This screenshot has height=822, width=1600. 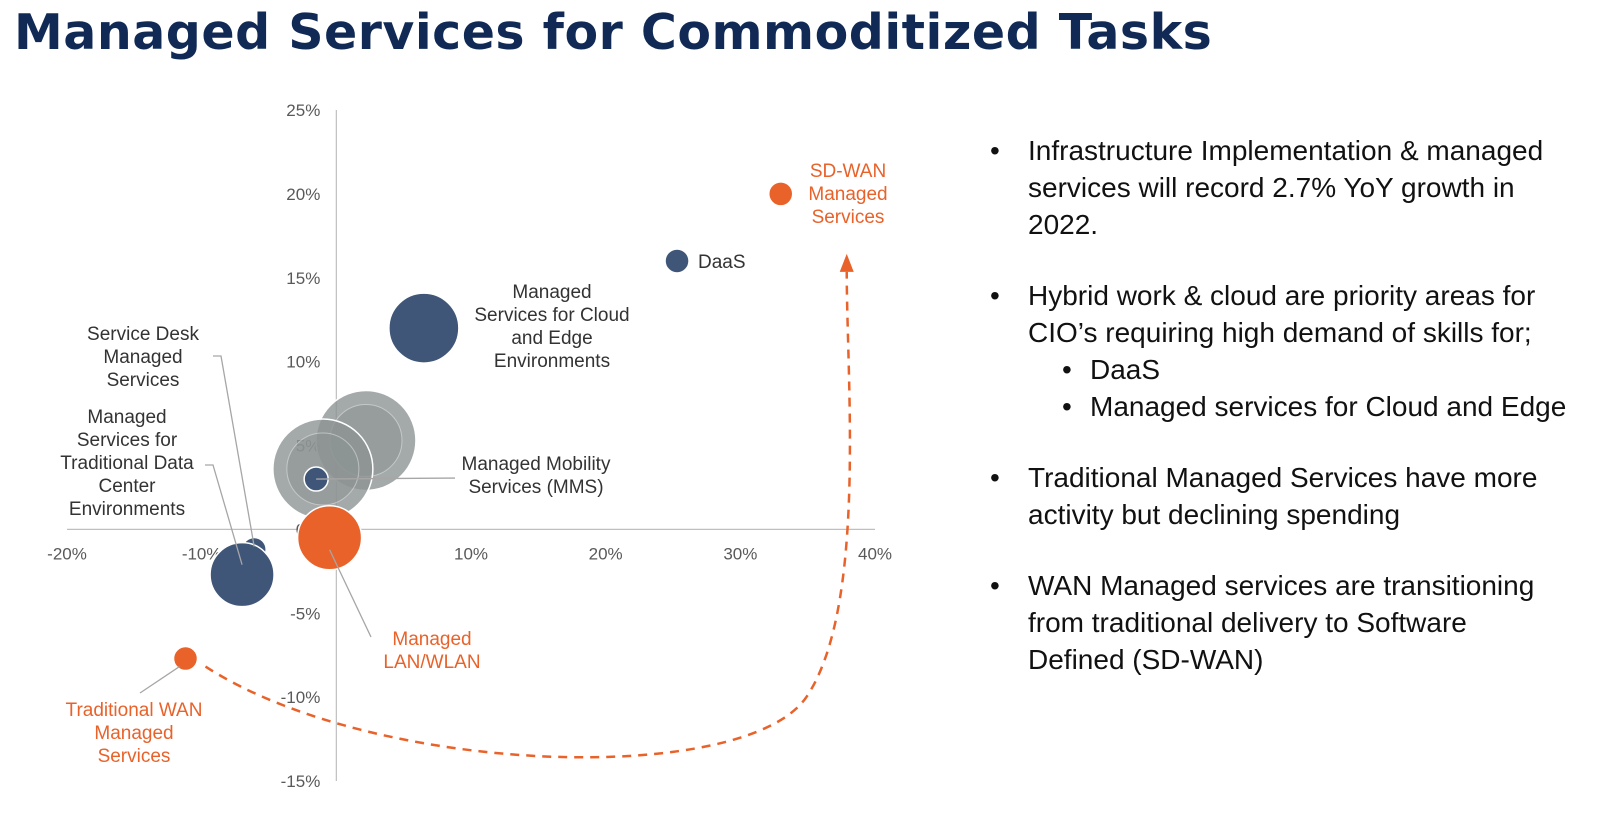 What do you see at coordinates (305, 613) in the screenshot?
I see `y-tick-label: -5%` at bounding box center [305, 613].